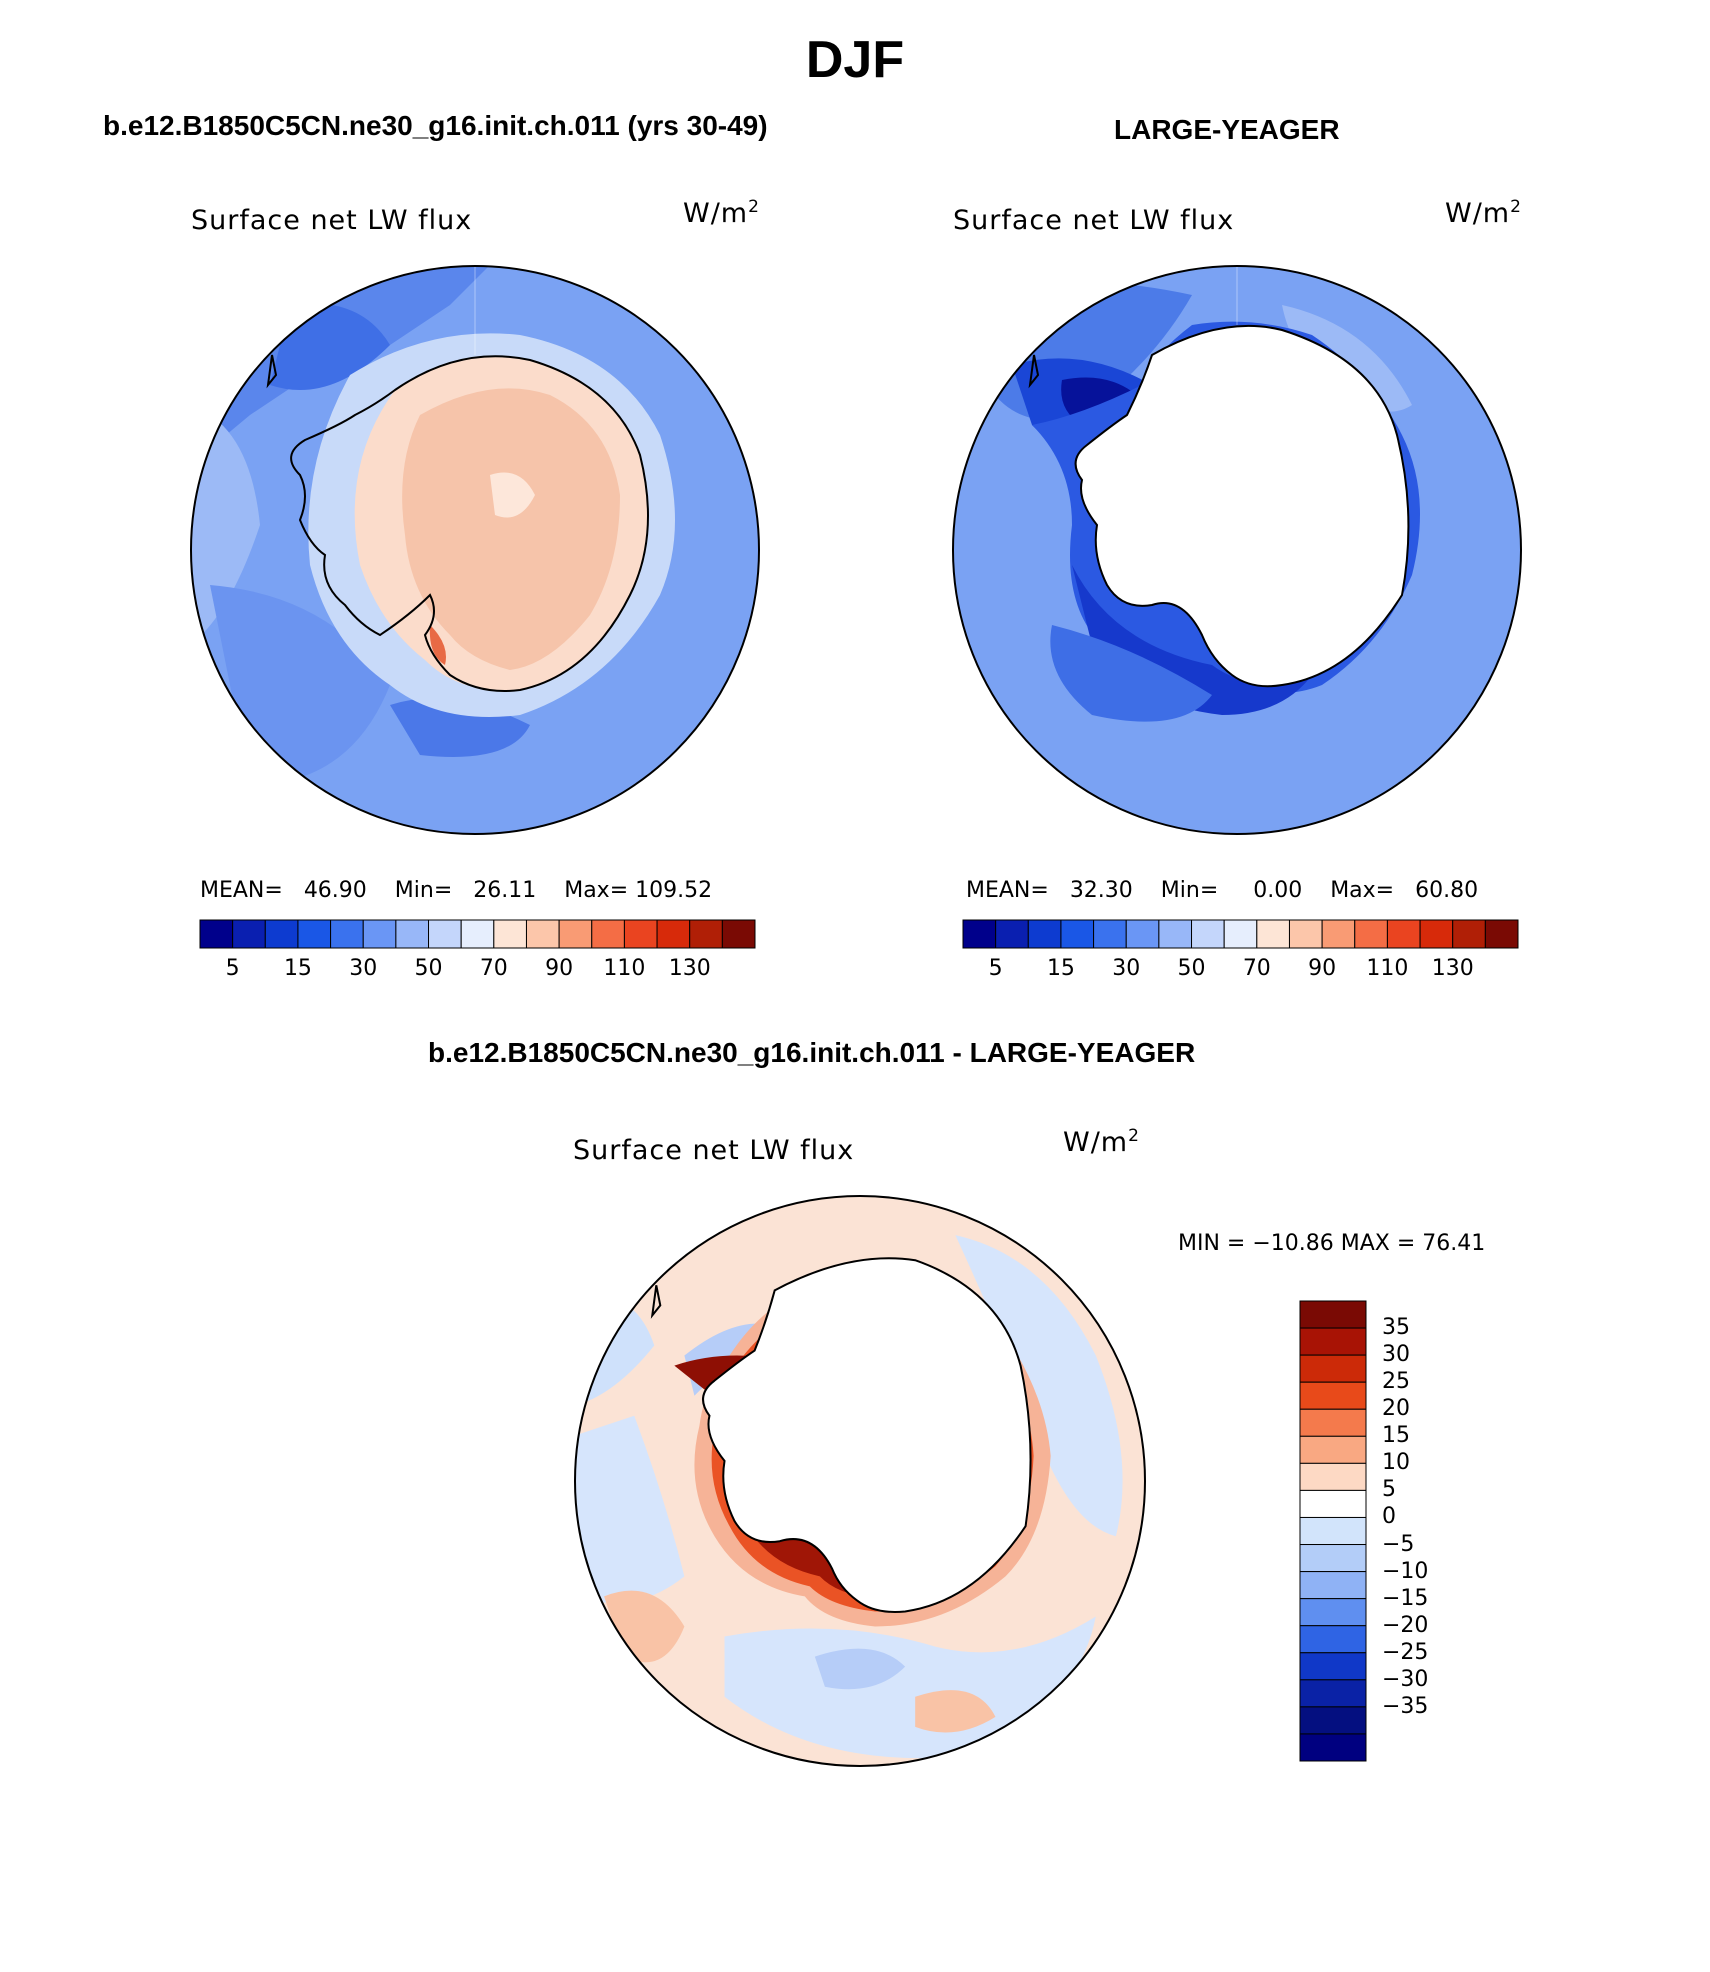 Image resolution: width=1710 pixels, height=1972 pixels. I want to click on colorbar-tick-label: 25, so click(1396, 1382).